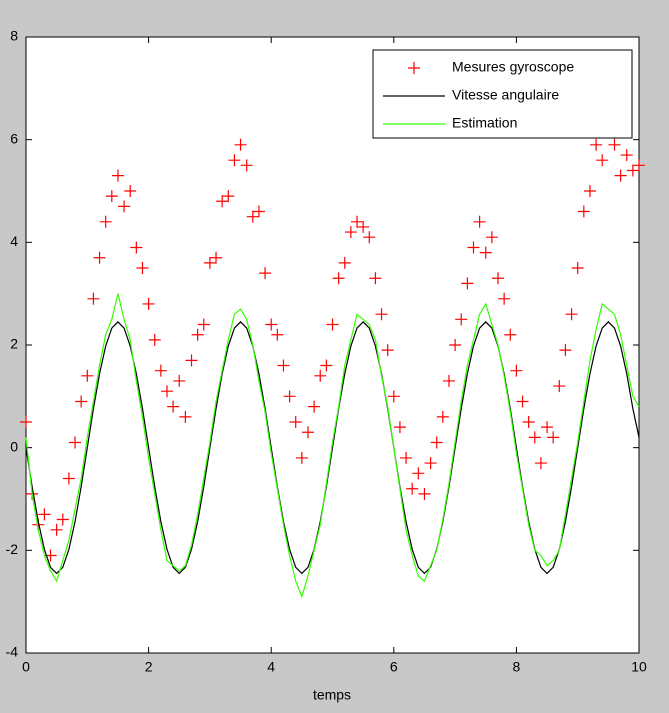 The image size is (669, 713). I want to click on x-axis-label: temps, so click(332, 695).